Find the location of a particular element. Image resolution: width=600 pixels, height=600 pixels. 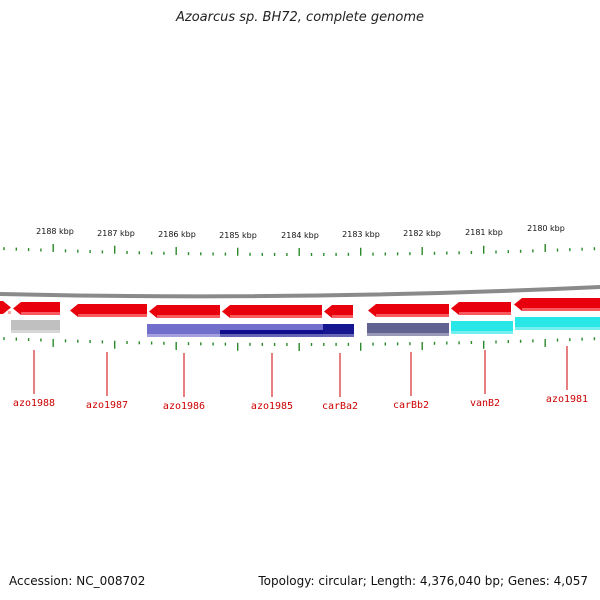

gene-label: azo1988 is located at coordinates (34, 403).